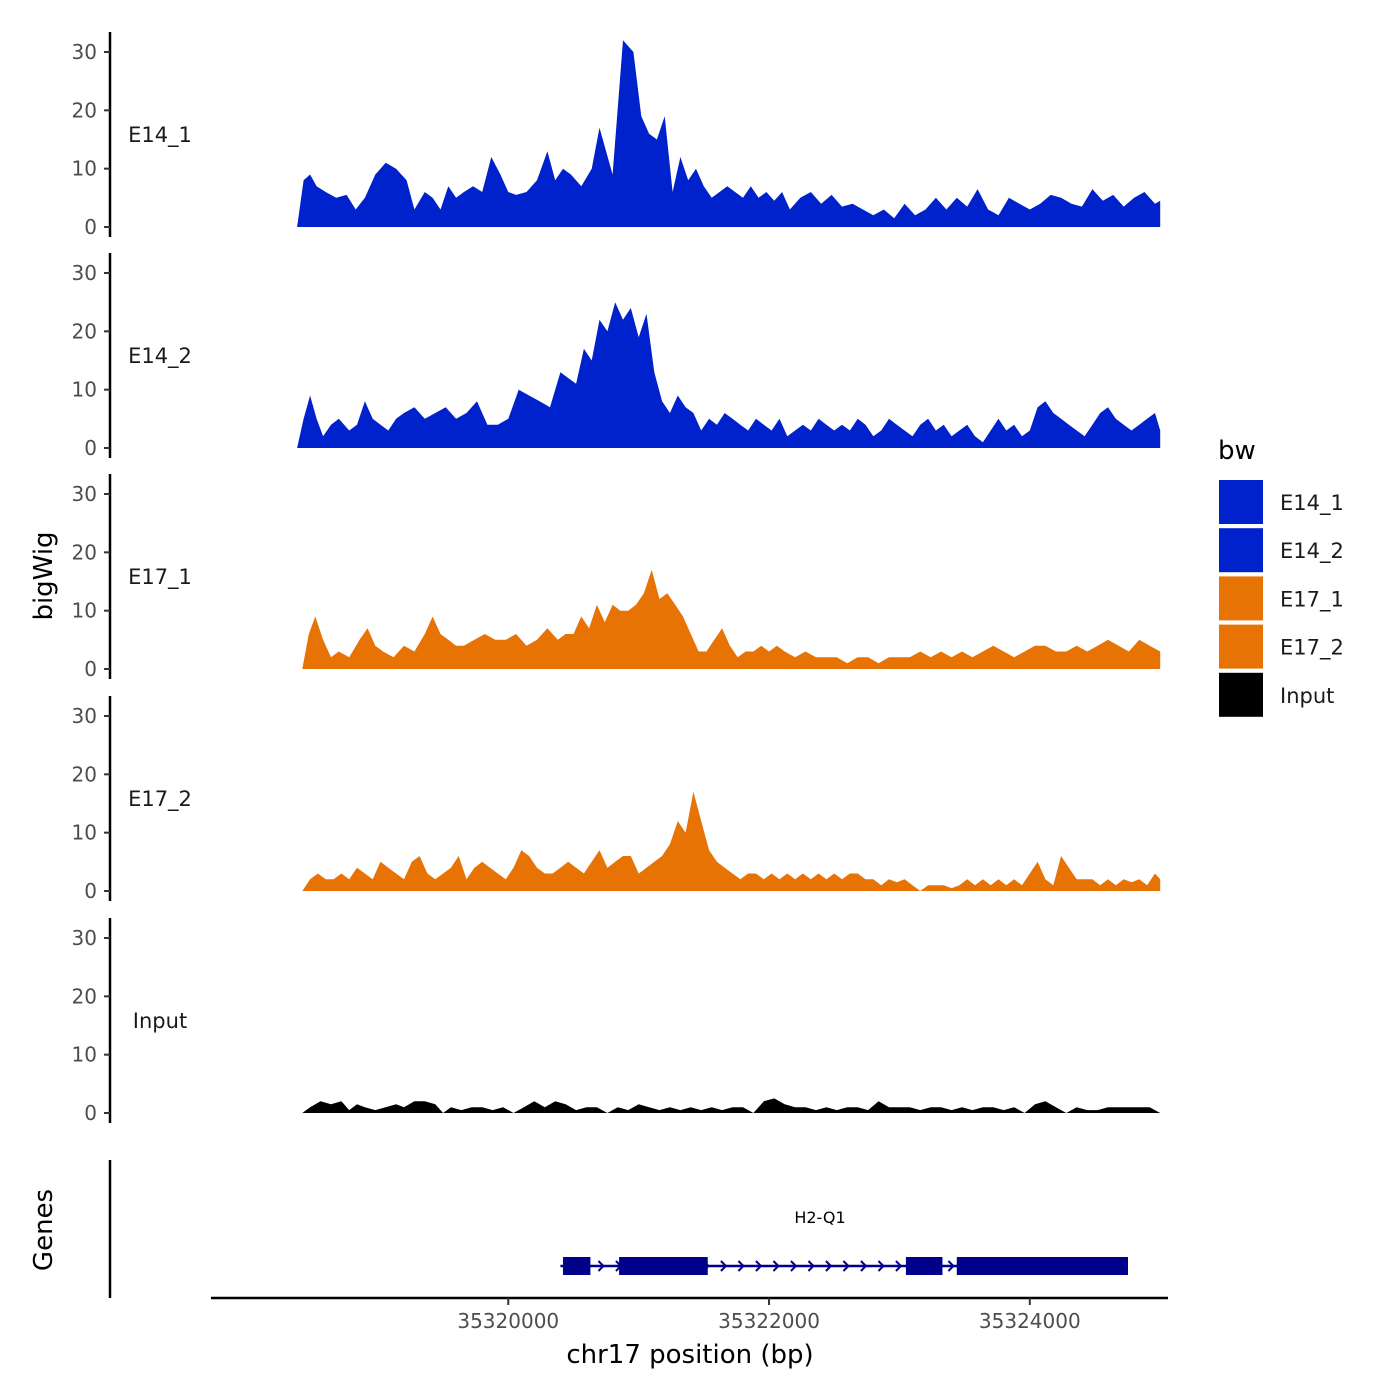 This screenshot has height=1400, width=1400. Describe the element at coordinates (44, 1230) in the screenshot. I see `genes-axis-title: Genes` at that location.